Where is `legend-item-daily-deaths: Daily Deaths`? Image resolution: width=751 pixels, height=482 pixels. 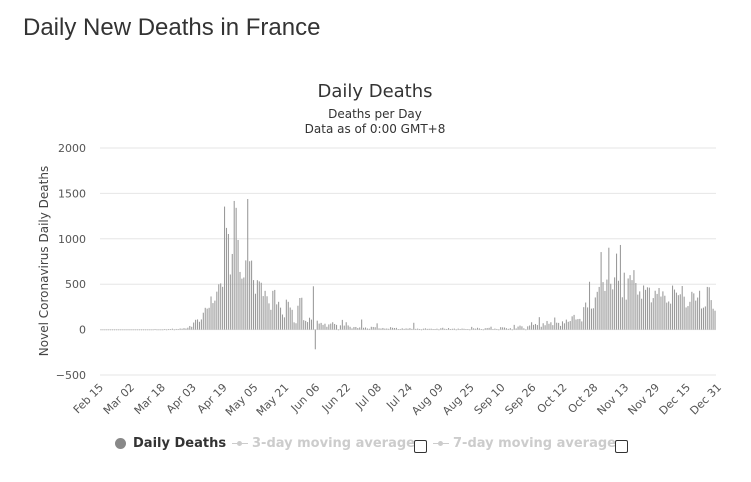
legend-item-daily-deaths: Daily Deaths is located at coordinates (170, 443).